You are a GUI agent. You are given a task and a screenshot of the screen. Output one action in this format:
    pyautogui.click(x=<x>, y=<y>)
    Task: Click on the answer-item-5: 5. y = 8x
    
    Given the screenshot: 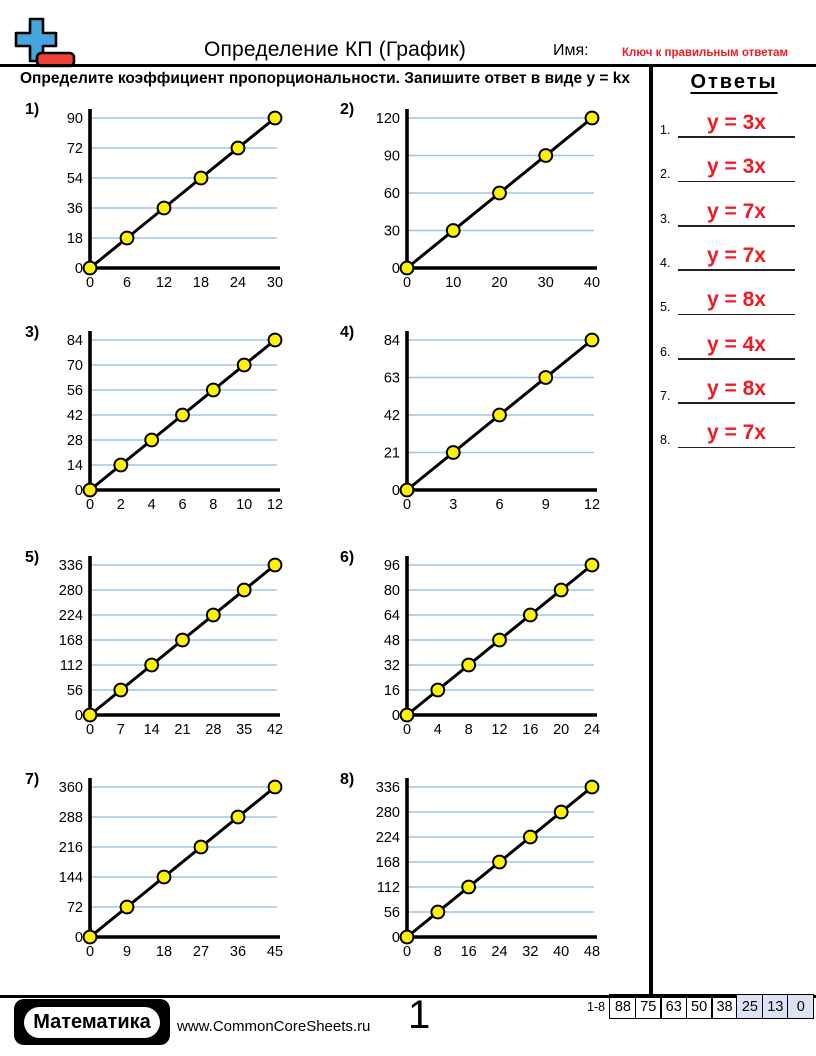 What is the action you would take?
    pyautogui.click(x=732, y=300)
    